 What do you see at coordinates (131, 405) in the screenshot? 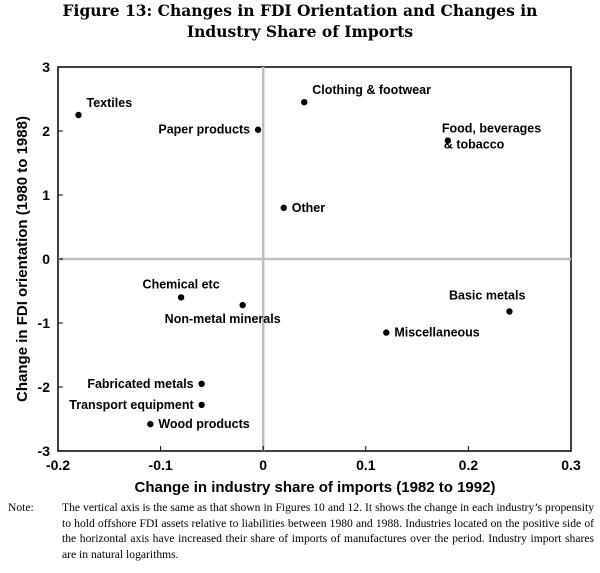
I see `point-label-transport-equipment: Transport equipment` at bounding box center [131, 405].